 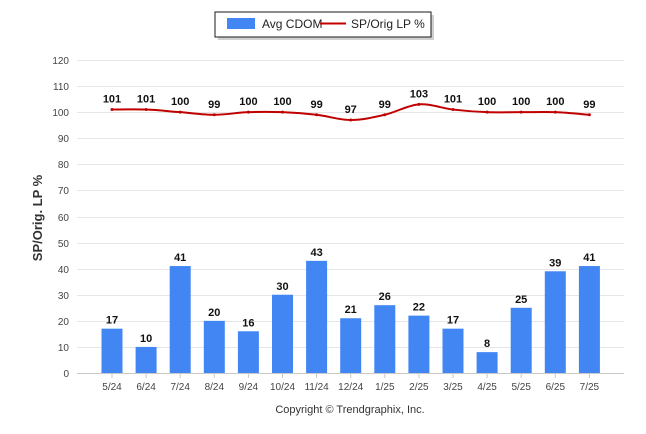 I want to click on x-tick-label: 6/25, so click(x=556, y=387).